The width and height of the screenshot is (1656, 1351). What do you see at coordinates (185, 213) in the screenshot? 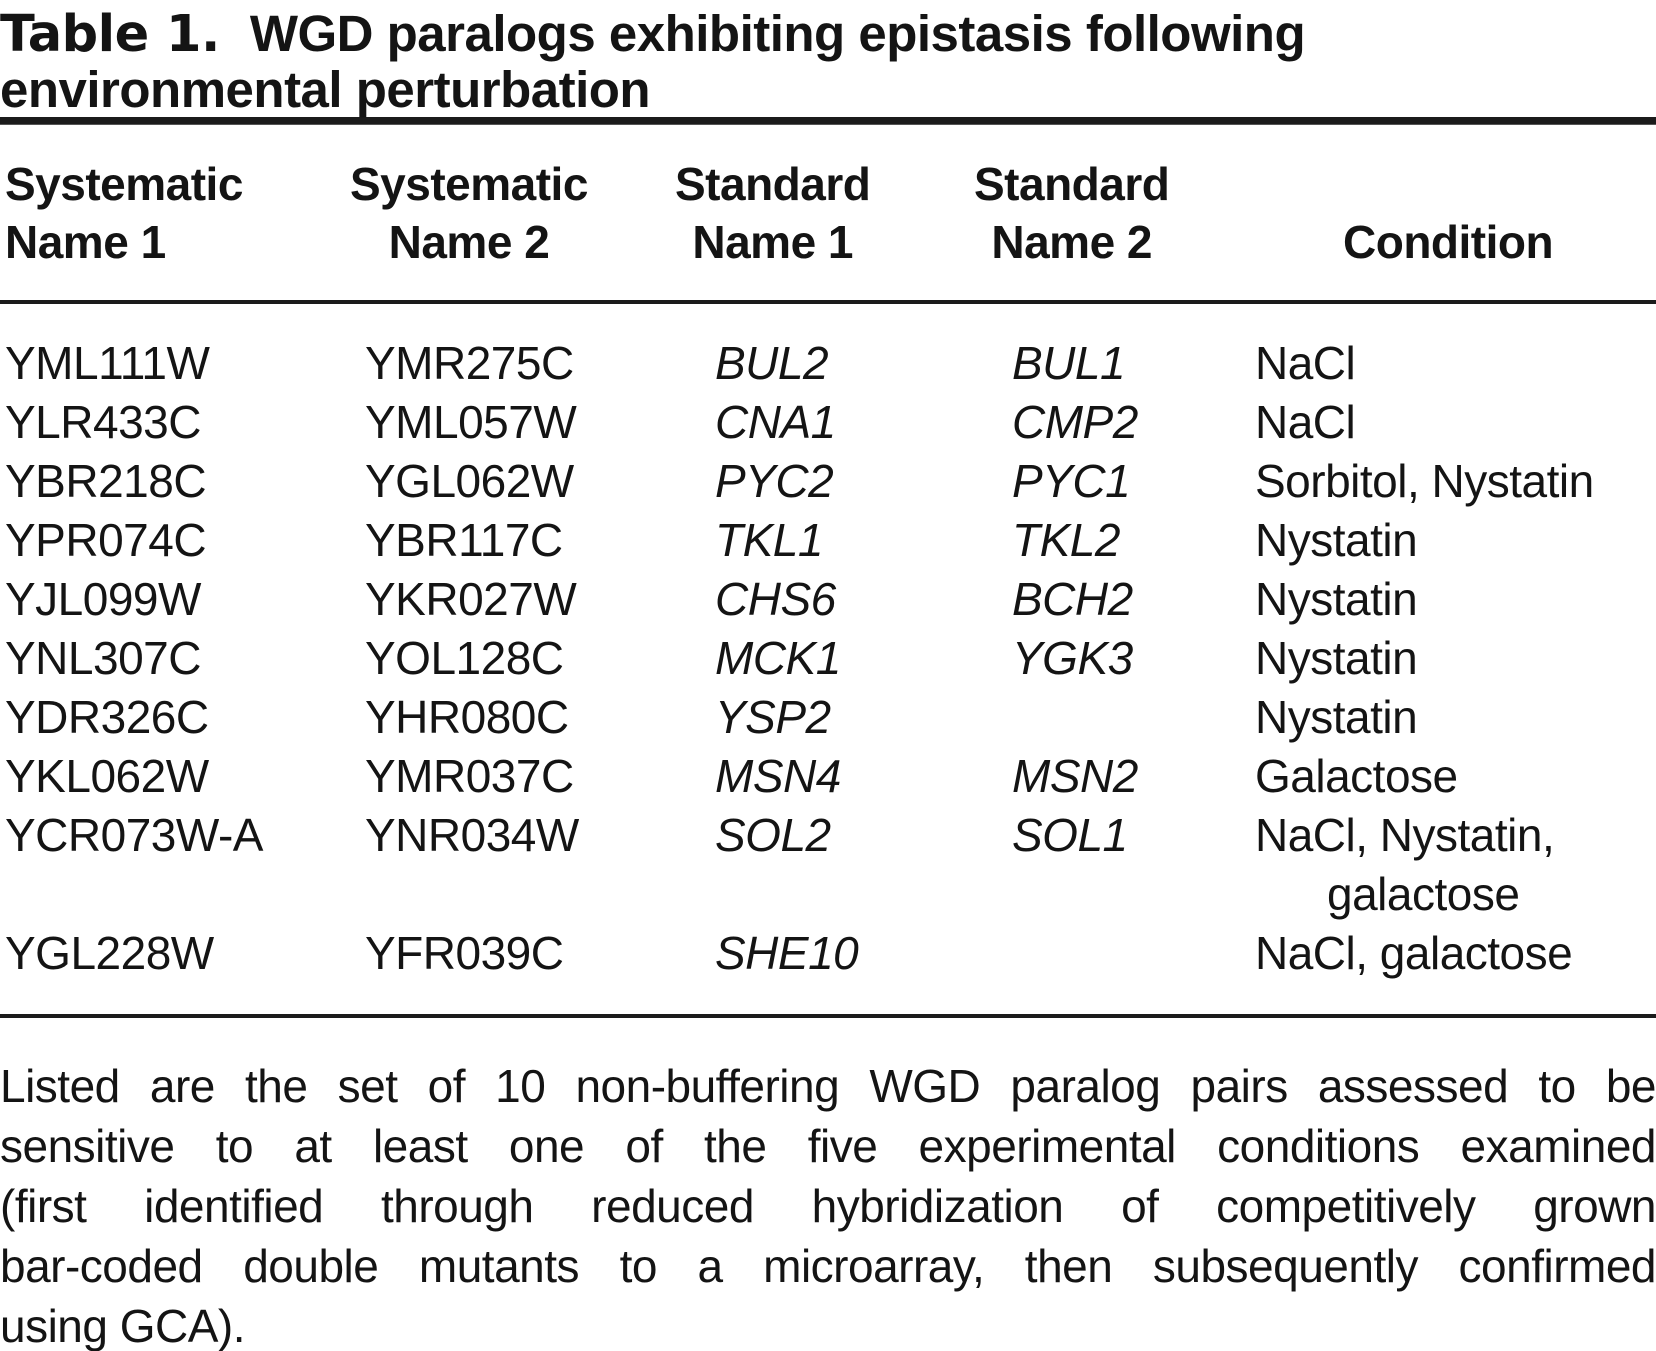
I see `column-header-systematic-name-1: Systematic Name 1` at bounding box center [185, 213].